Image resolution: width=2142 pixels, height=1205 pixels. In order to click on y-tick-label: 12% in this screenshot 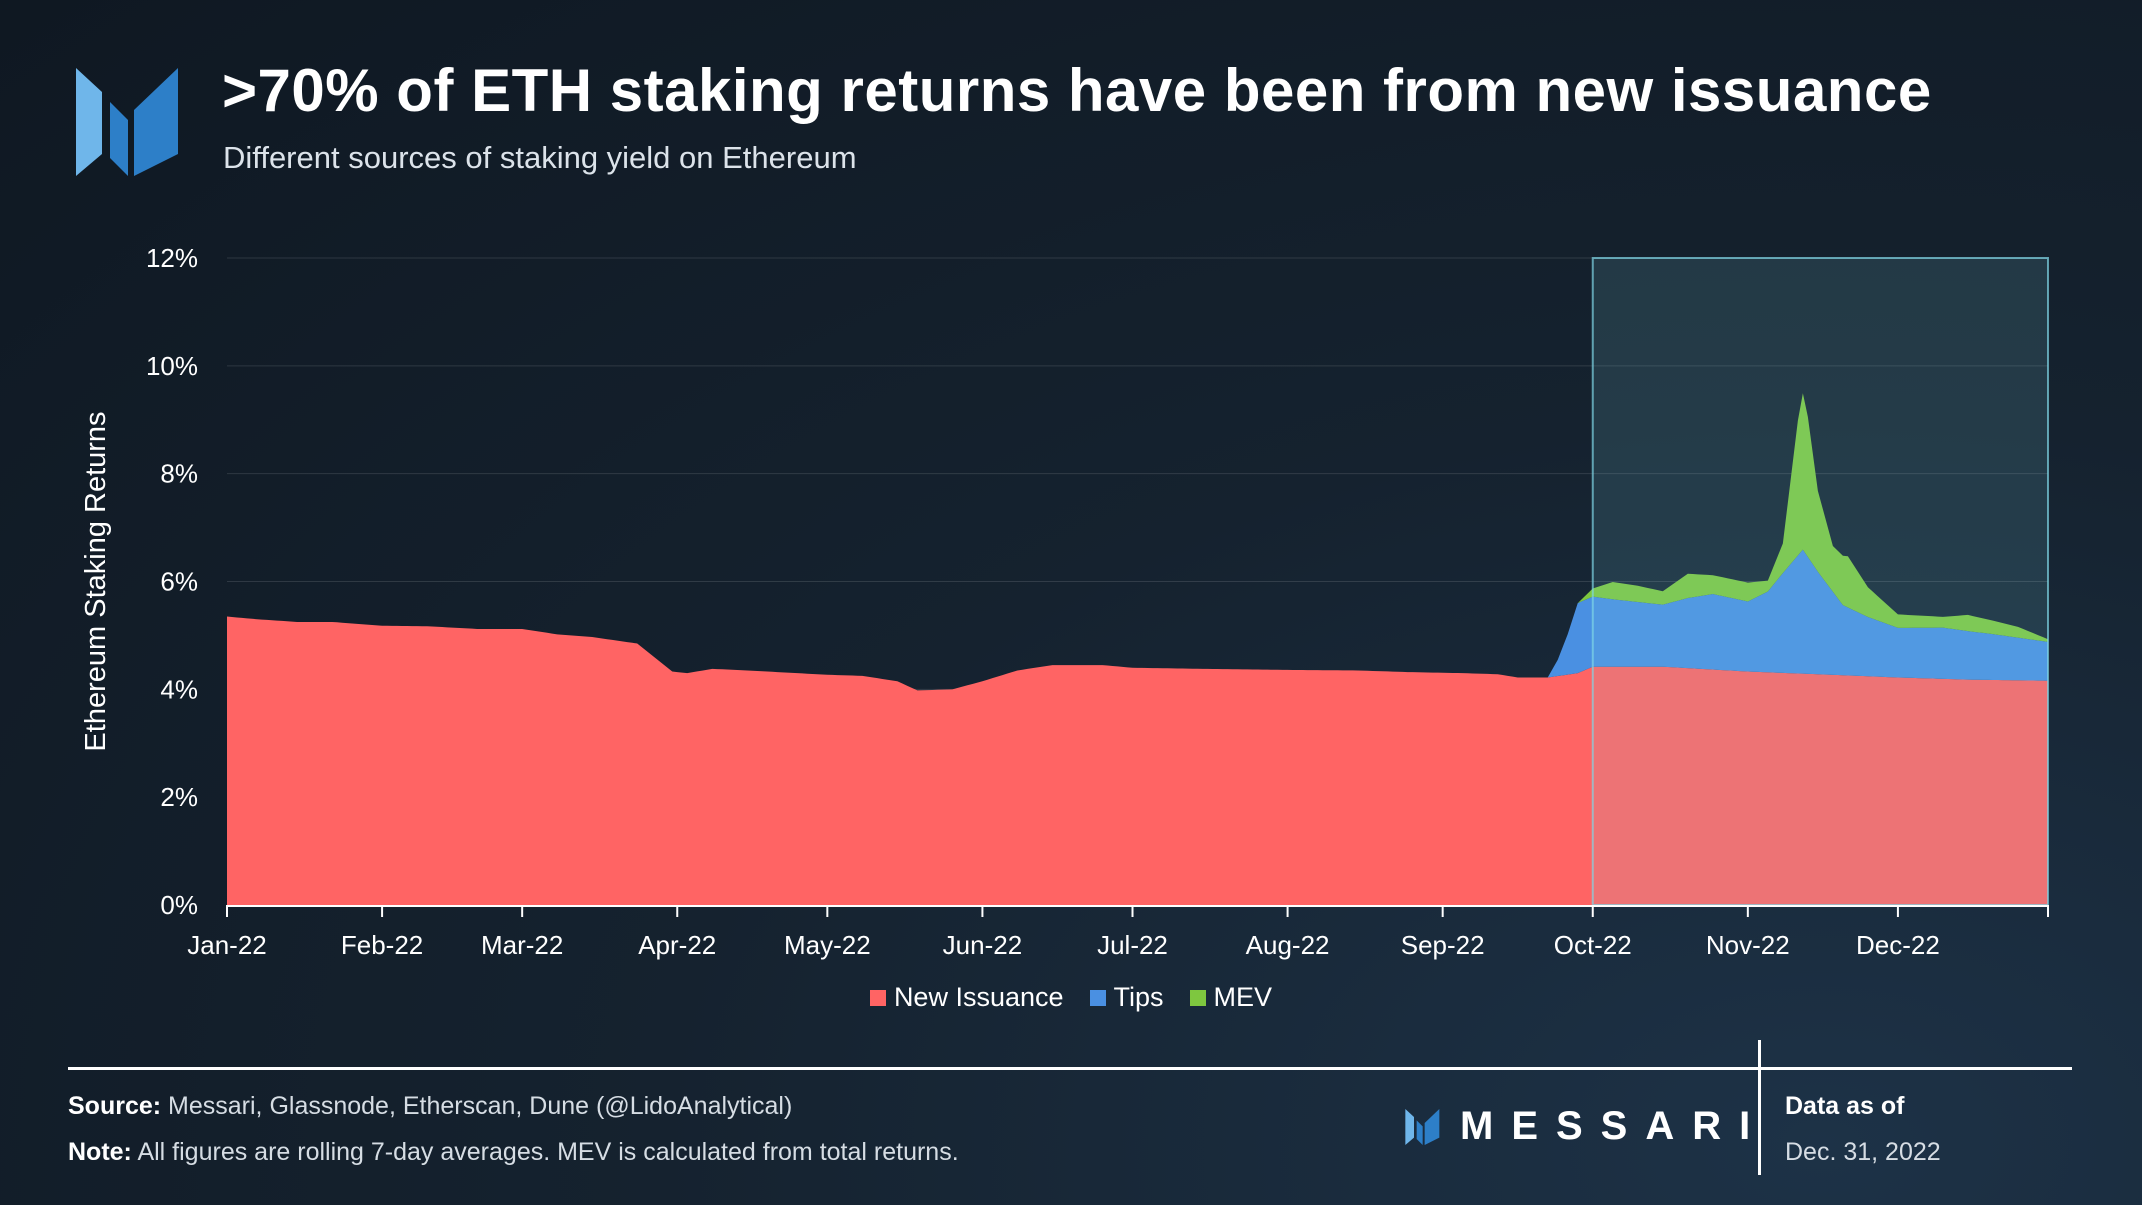, I will do `click(172, 258)`.